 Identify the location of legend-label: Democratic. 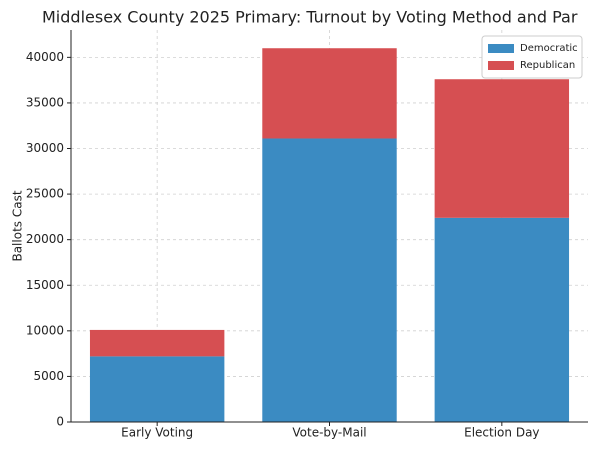
(549, 48).